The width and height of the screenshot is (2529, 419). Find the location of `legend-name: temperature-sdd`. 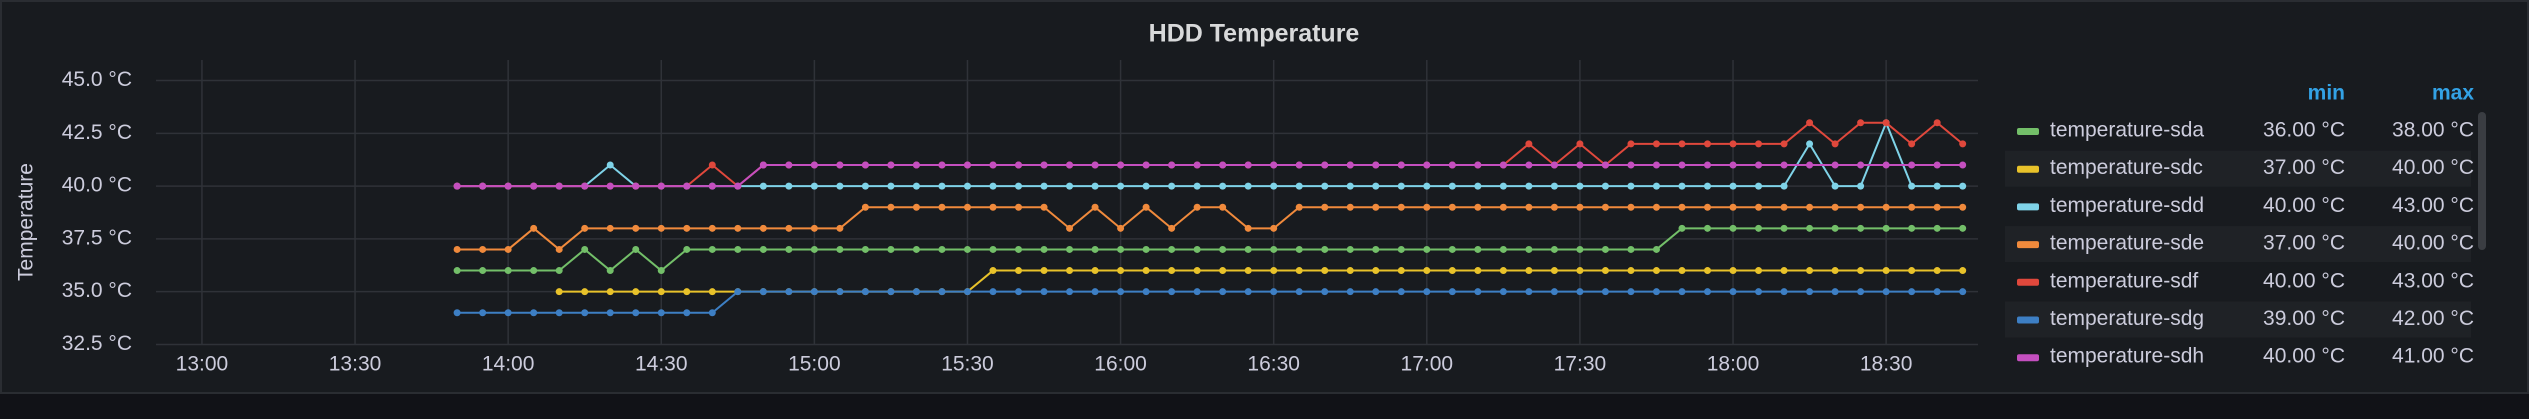

legend-name: temperature-sdd is located at coordinates (2127, 205).